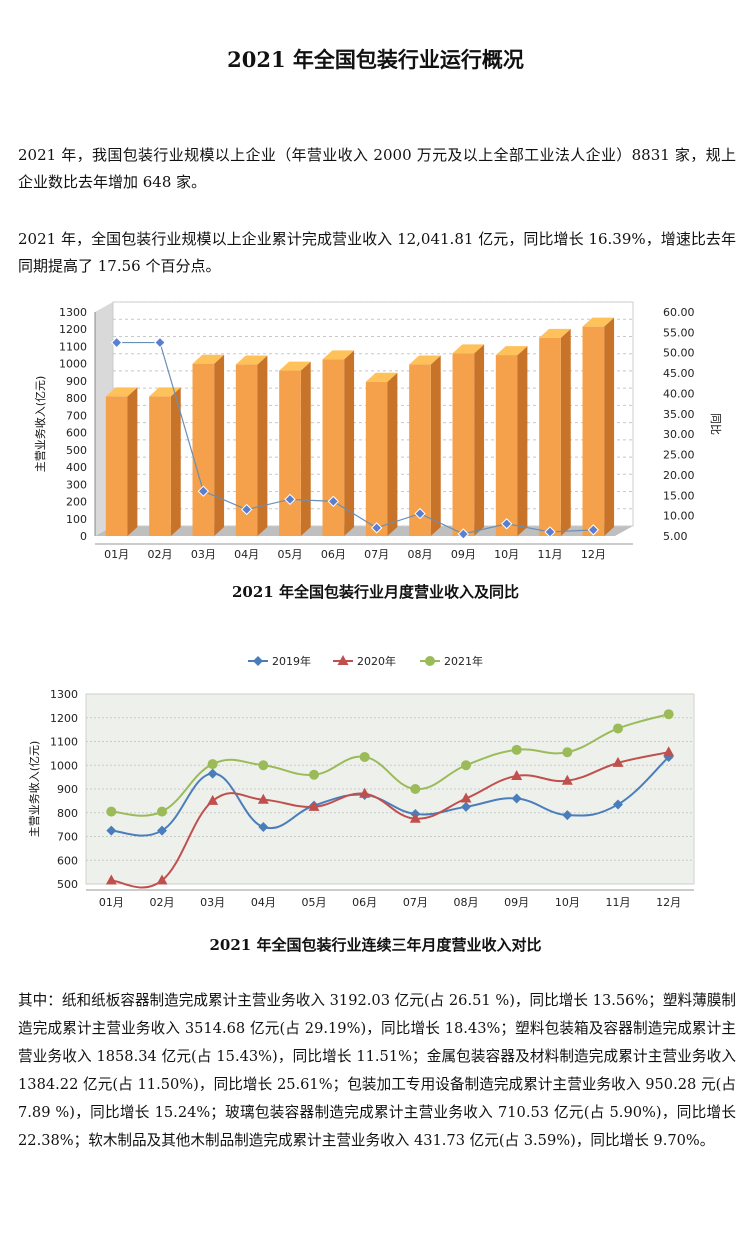 Image resolution: width=751 pixels, height=1242 pixels. What do you see at coordinates (203, 554) in the screenshot?
I see `x-tick-label: 03月` at bounding box center [203, 554].